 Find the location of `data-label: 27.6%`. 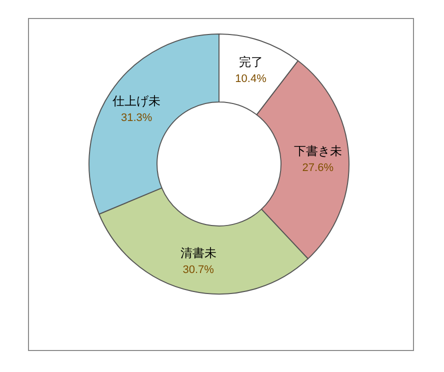

data-label: 27.6% is located at coordinates (318, 168).